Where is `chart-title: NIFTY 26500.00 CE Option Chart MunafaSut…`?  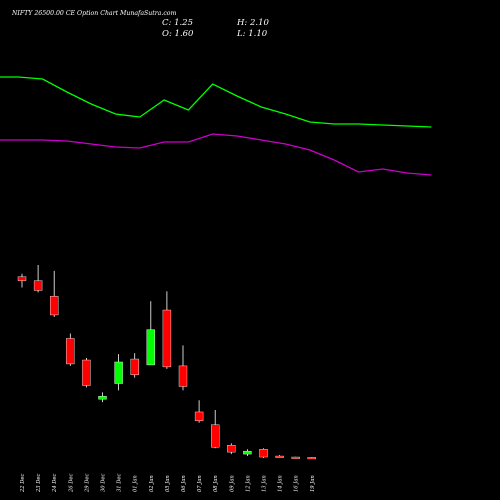 chart-title: NIFTY 26500.00 CE Option Chart MunafaSut… is located at coordinates (94, 13).